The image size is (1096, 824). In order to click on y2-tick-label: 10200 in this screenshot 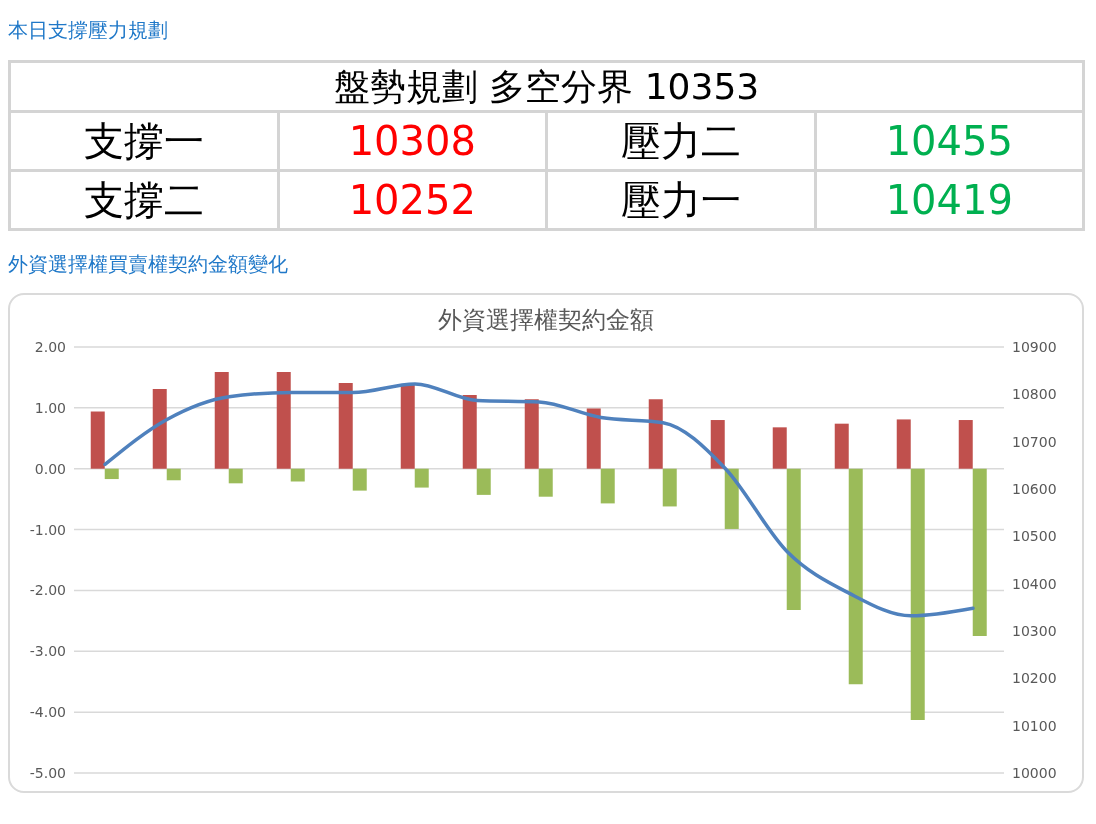, I will do `click(1034, 678)`.